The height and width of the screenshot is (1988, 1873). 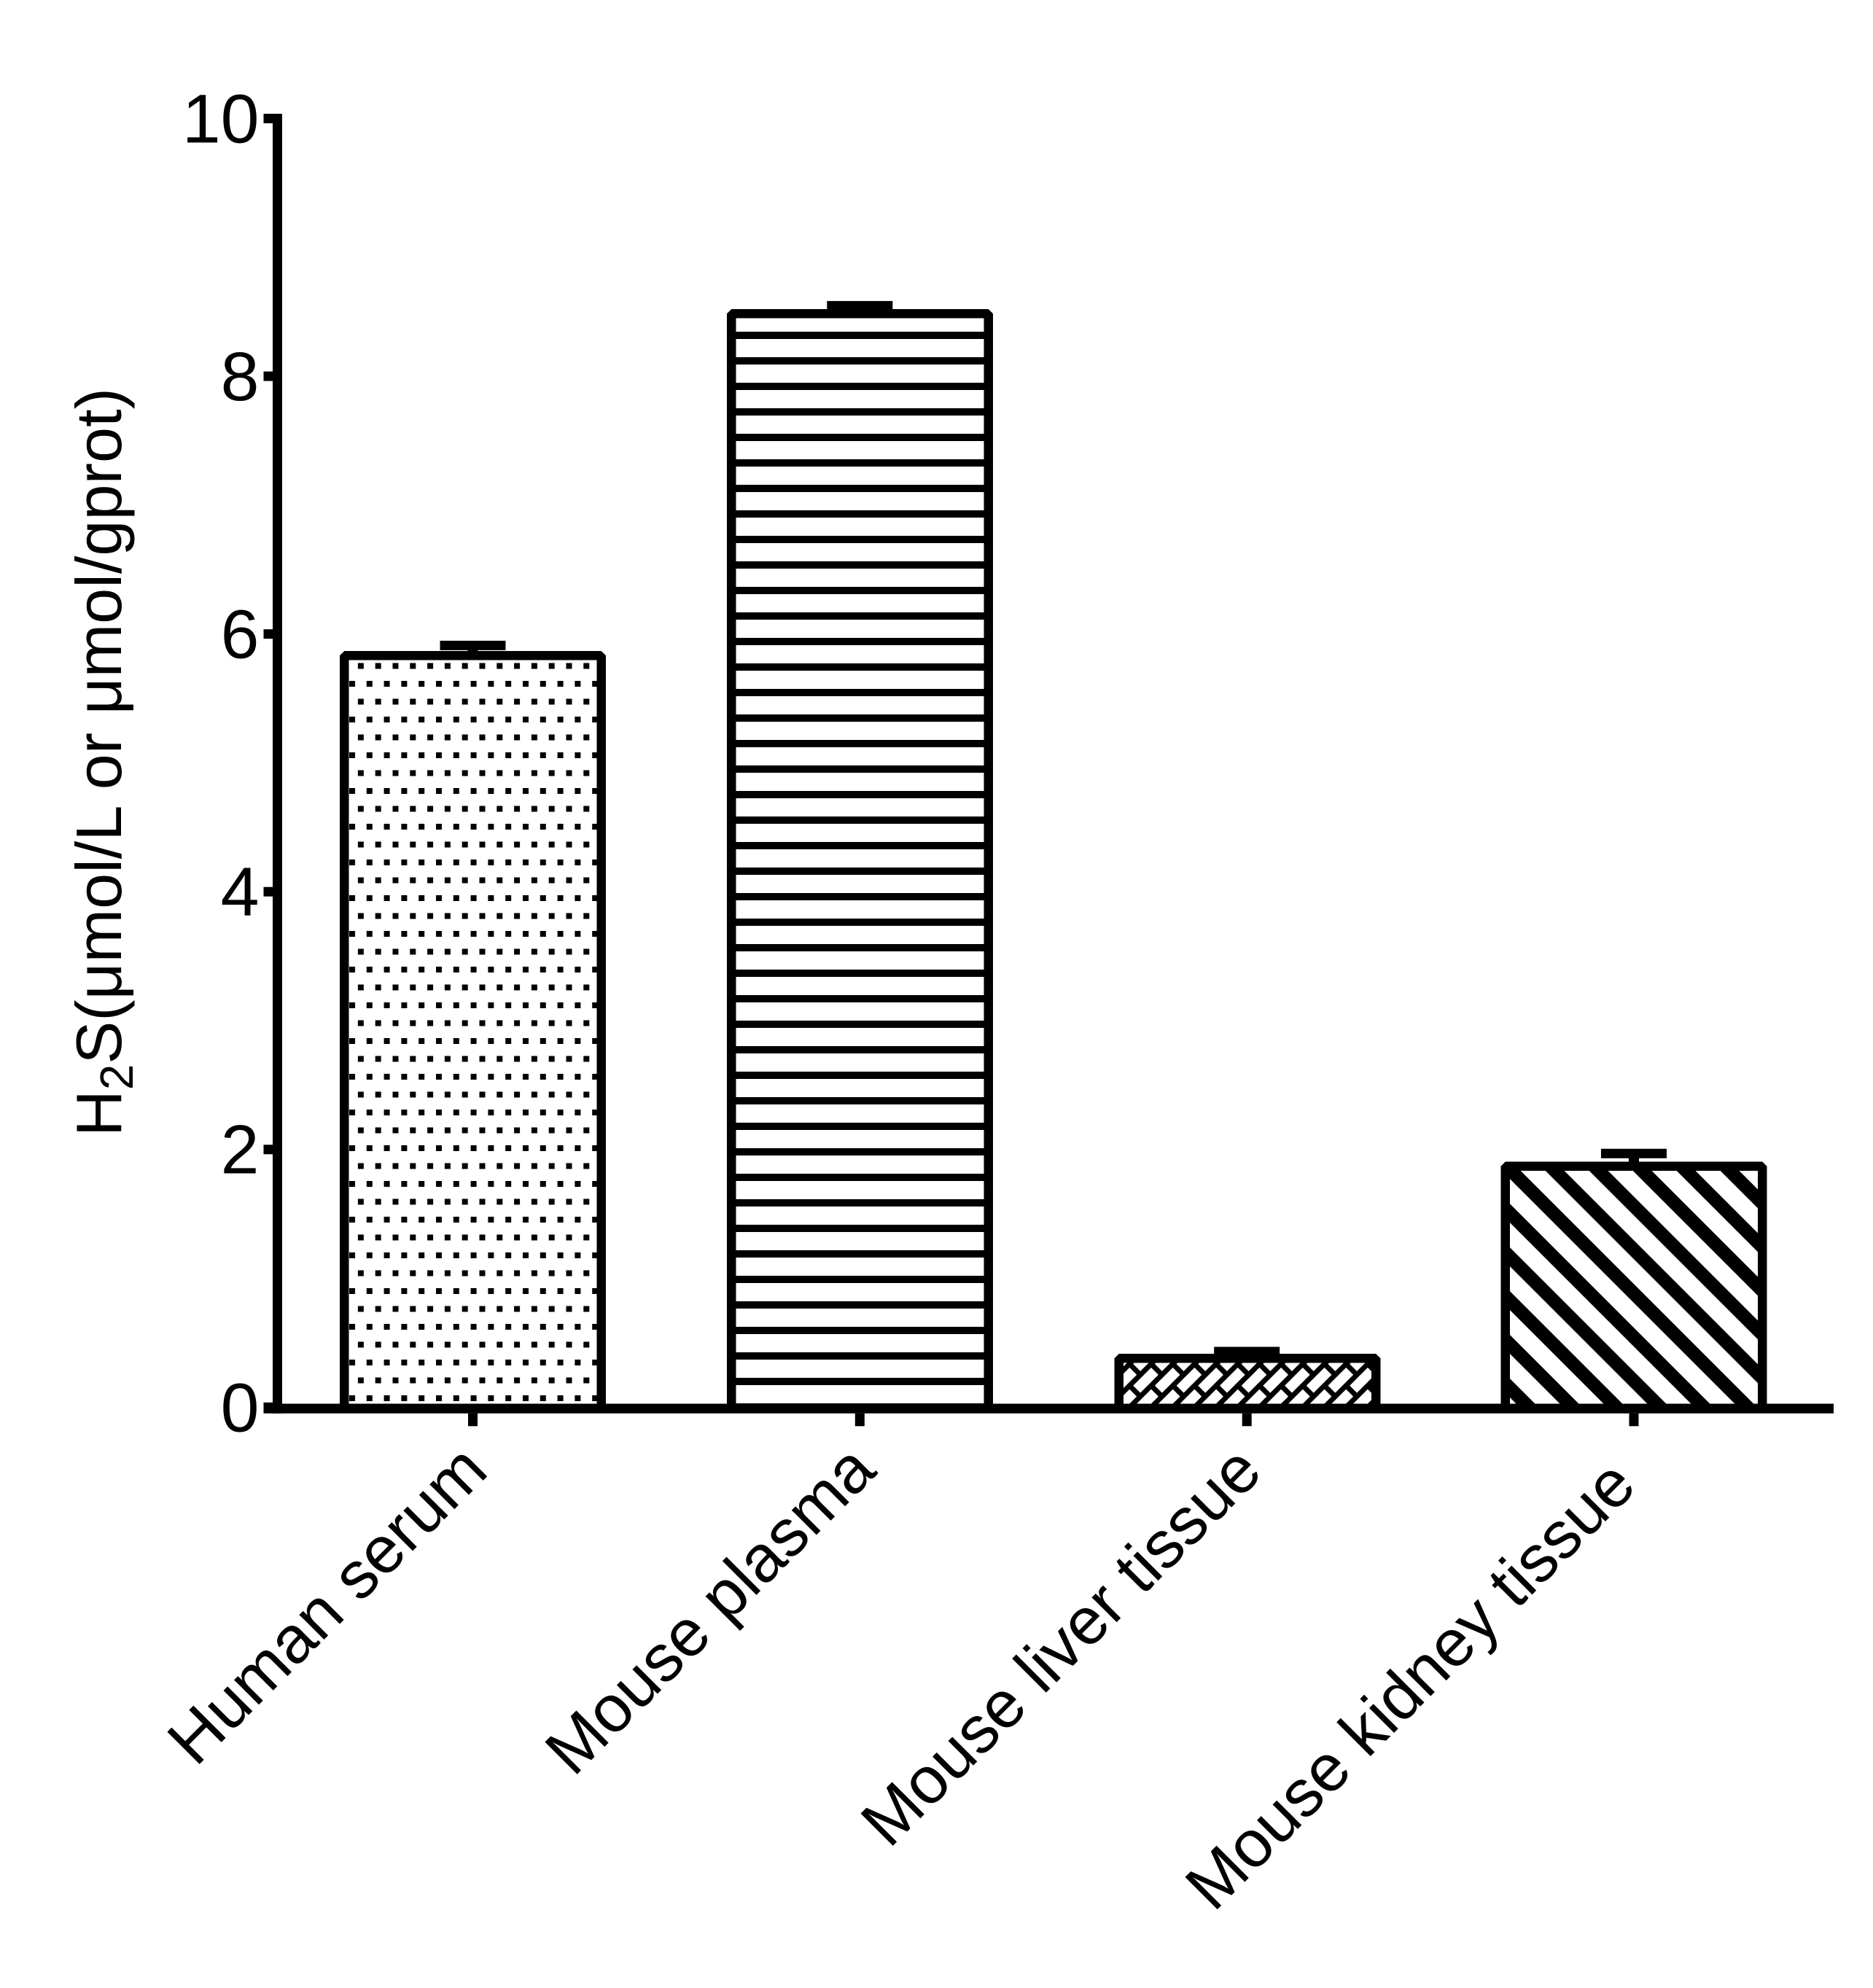 What do you see at coordinates (221, 119) in the screenshot?
I see `svg-text: 10` at bounding box center [221, 119].